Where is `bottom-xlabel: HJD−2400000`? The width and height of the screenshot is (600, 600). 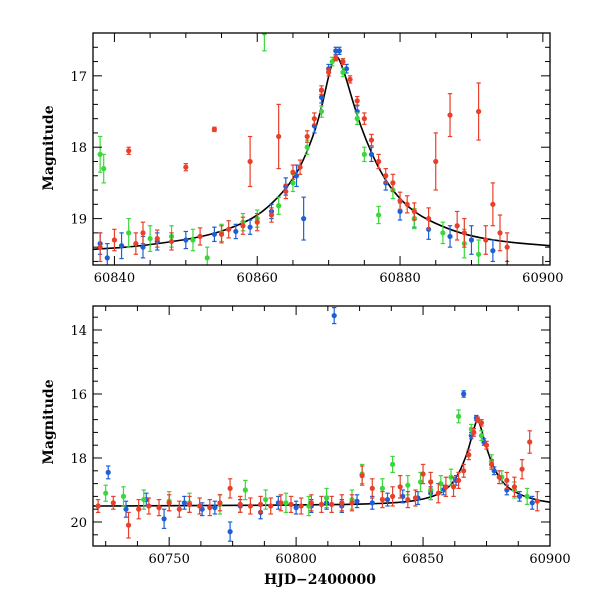
bottom-xlabel: HJD−2400000 is located at coordinates (320, 580).